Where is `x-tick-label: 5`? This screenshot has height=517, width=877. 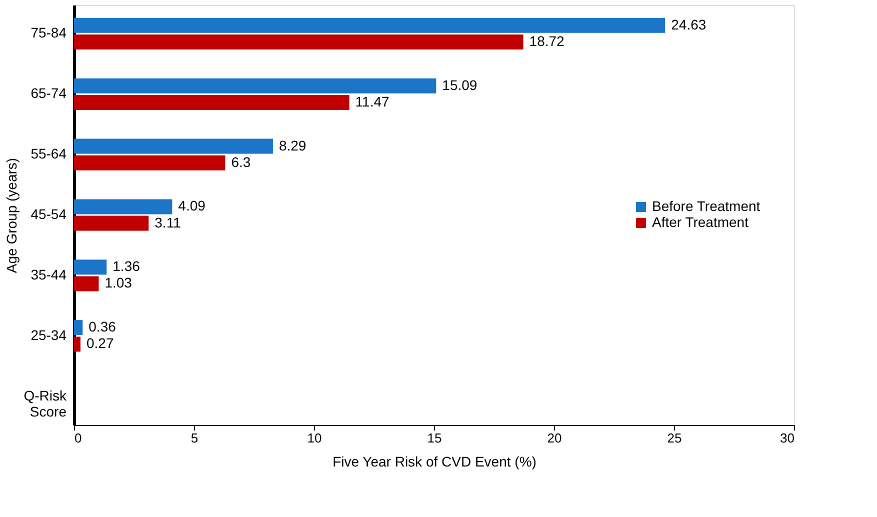 x-tick-label: 5 is located at coordinates (194, 438).